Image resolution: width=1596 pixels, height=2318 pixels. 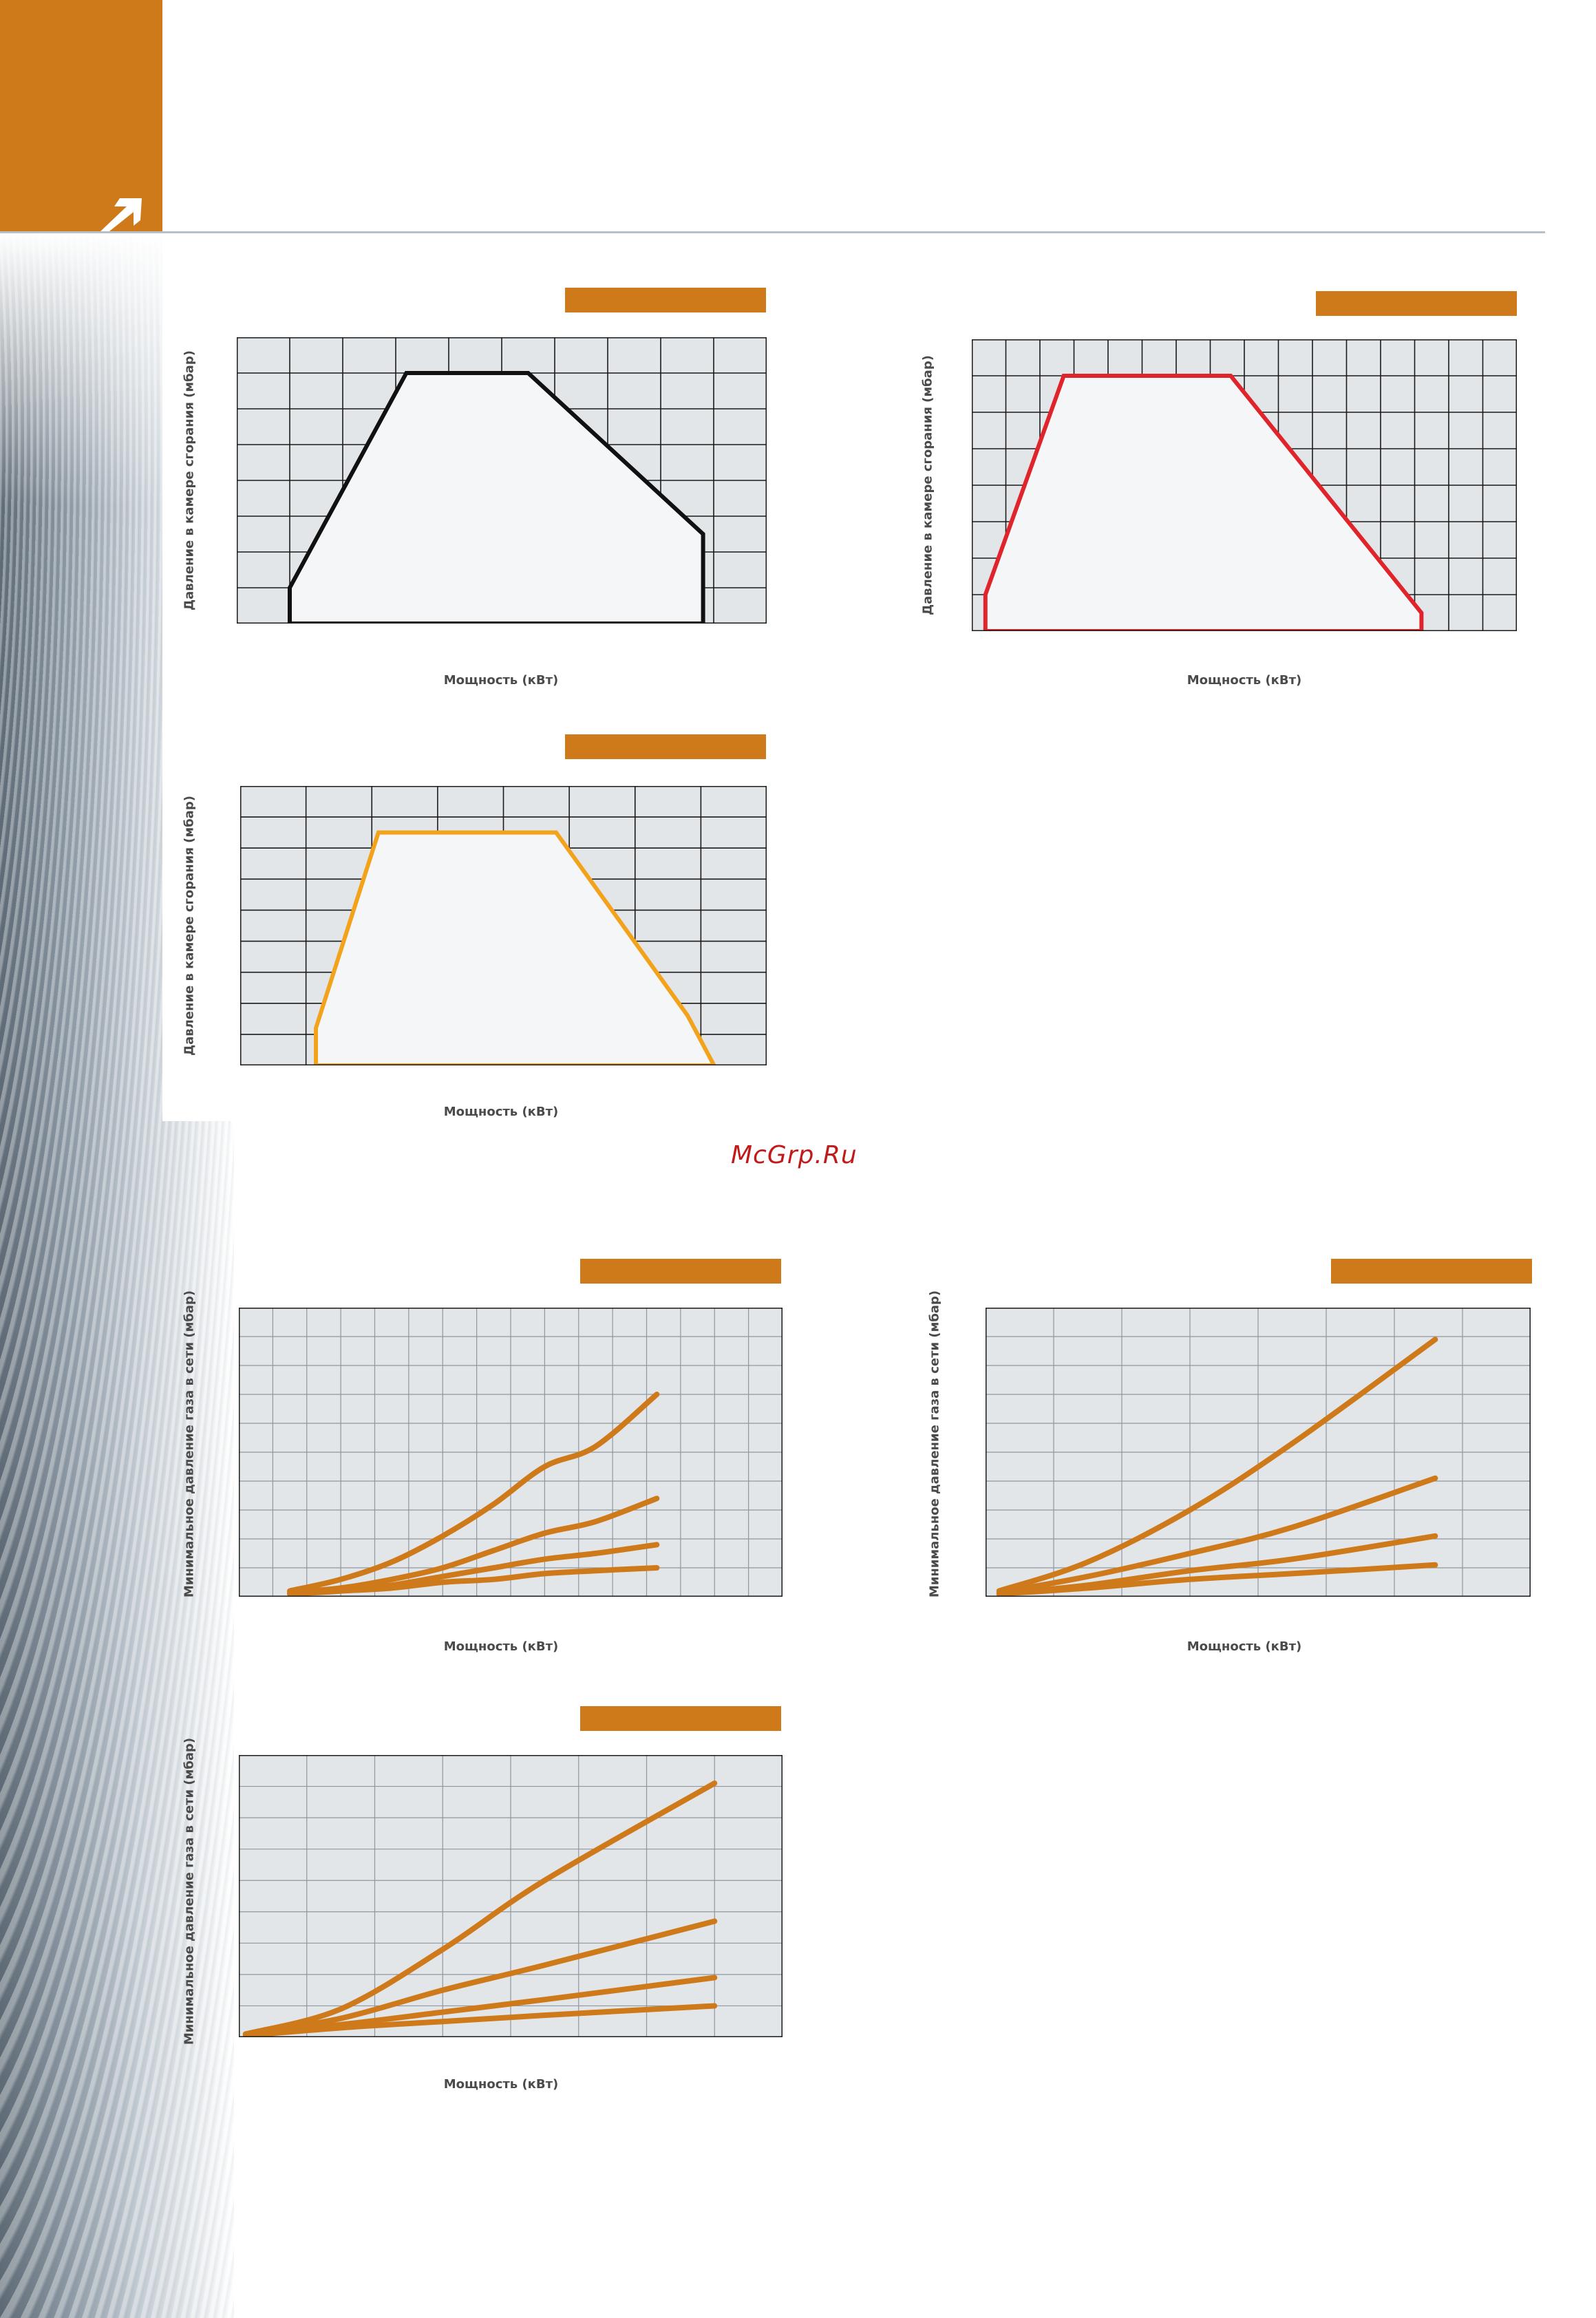 What do you see at coordinates (680, 1271) in the screenshot?
I see `chart-4-title-tab` at bounding box center [680, 1271].